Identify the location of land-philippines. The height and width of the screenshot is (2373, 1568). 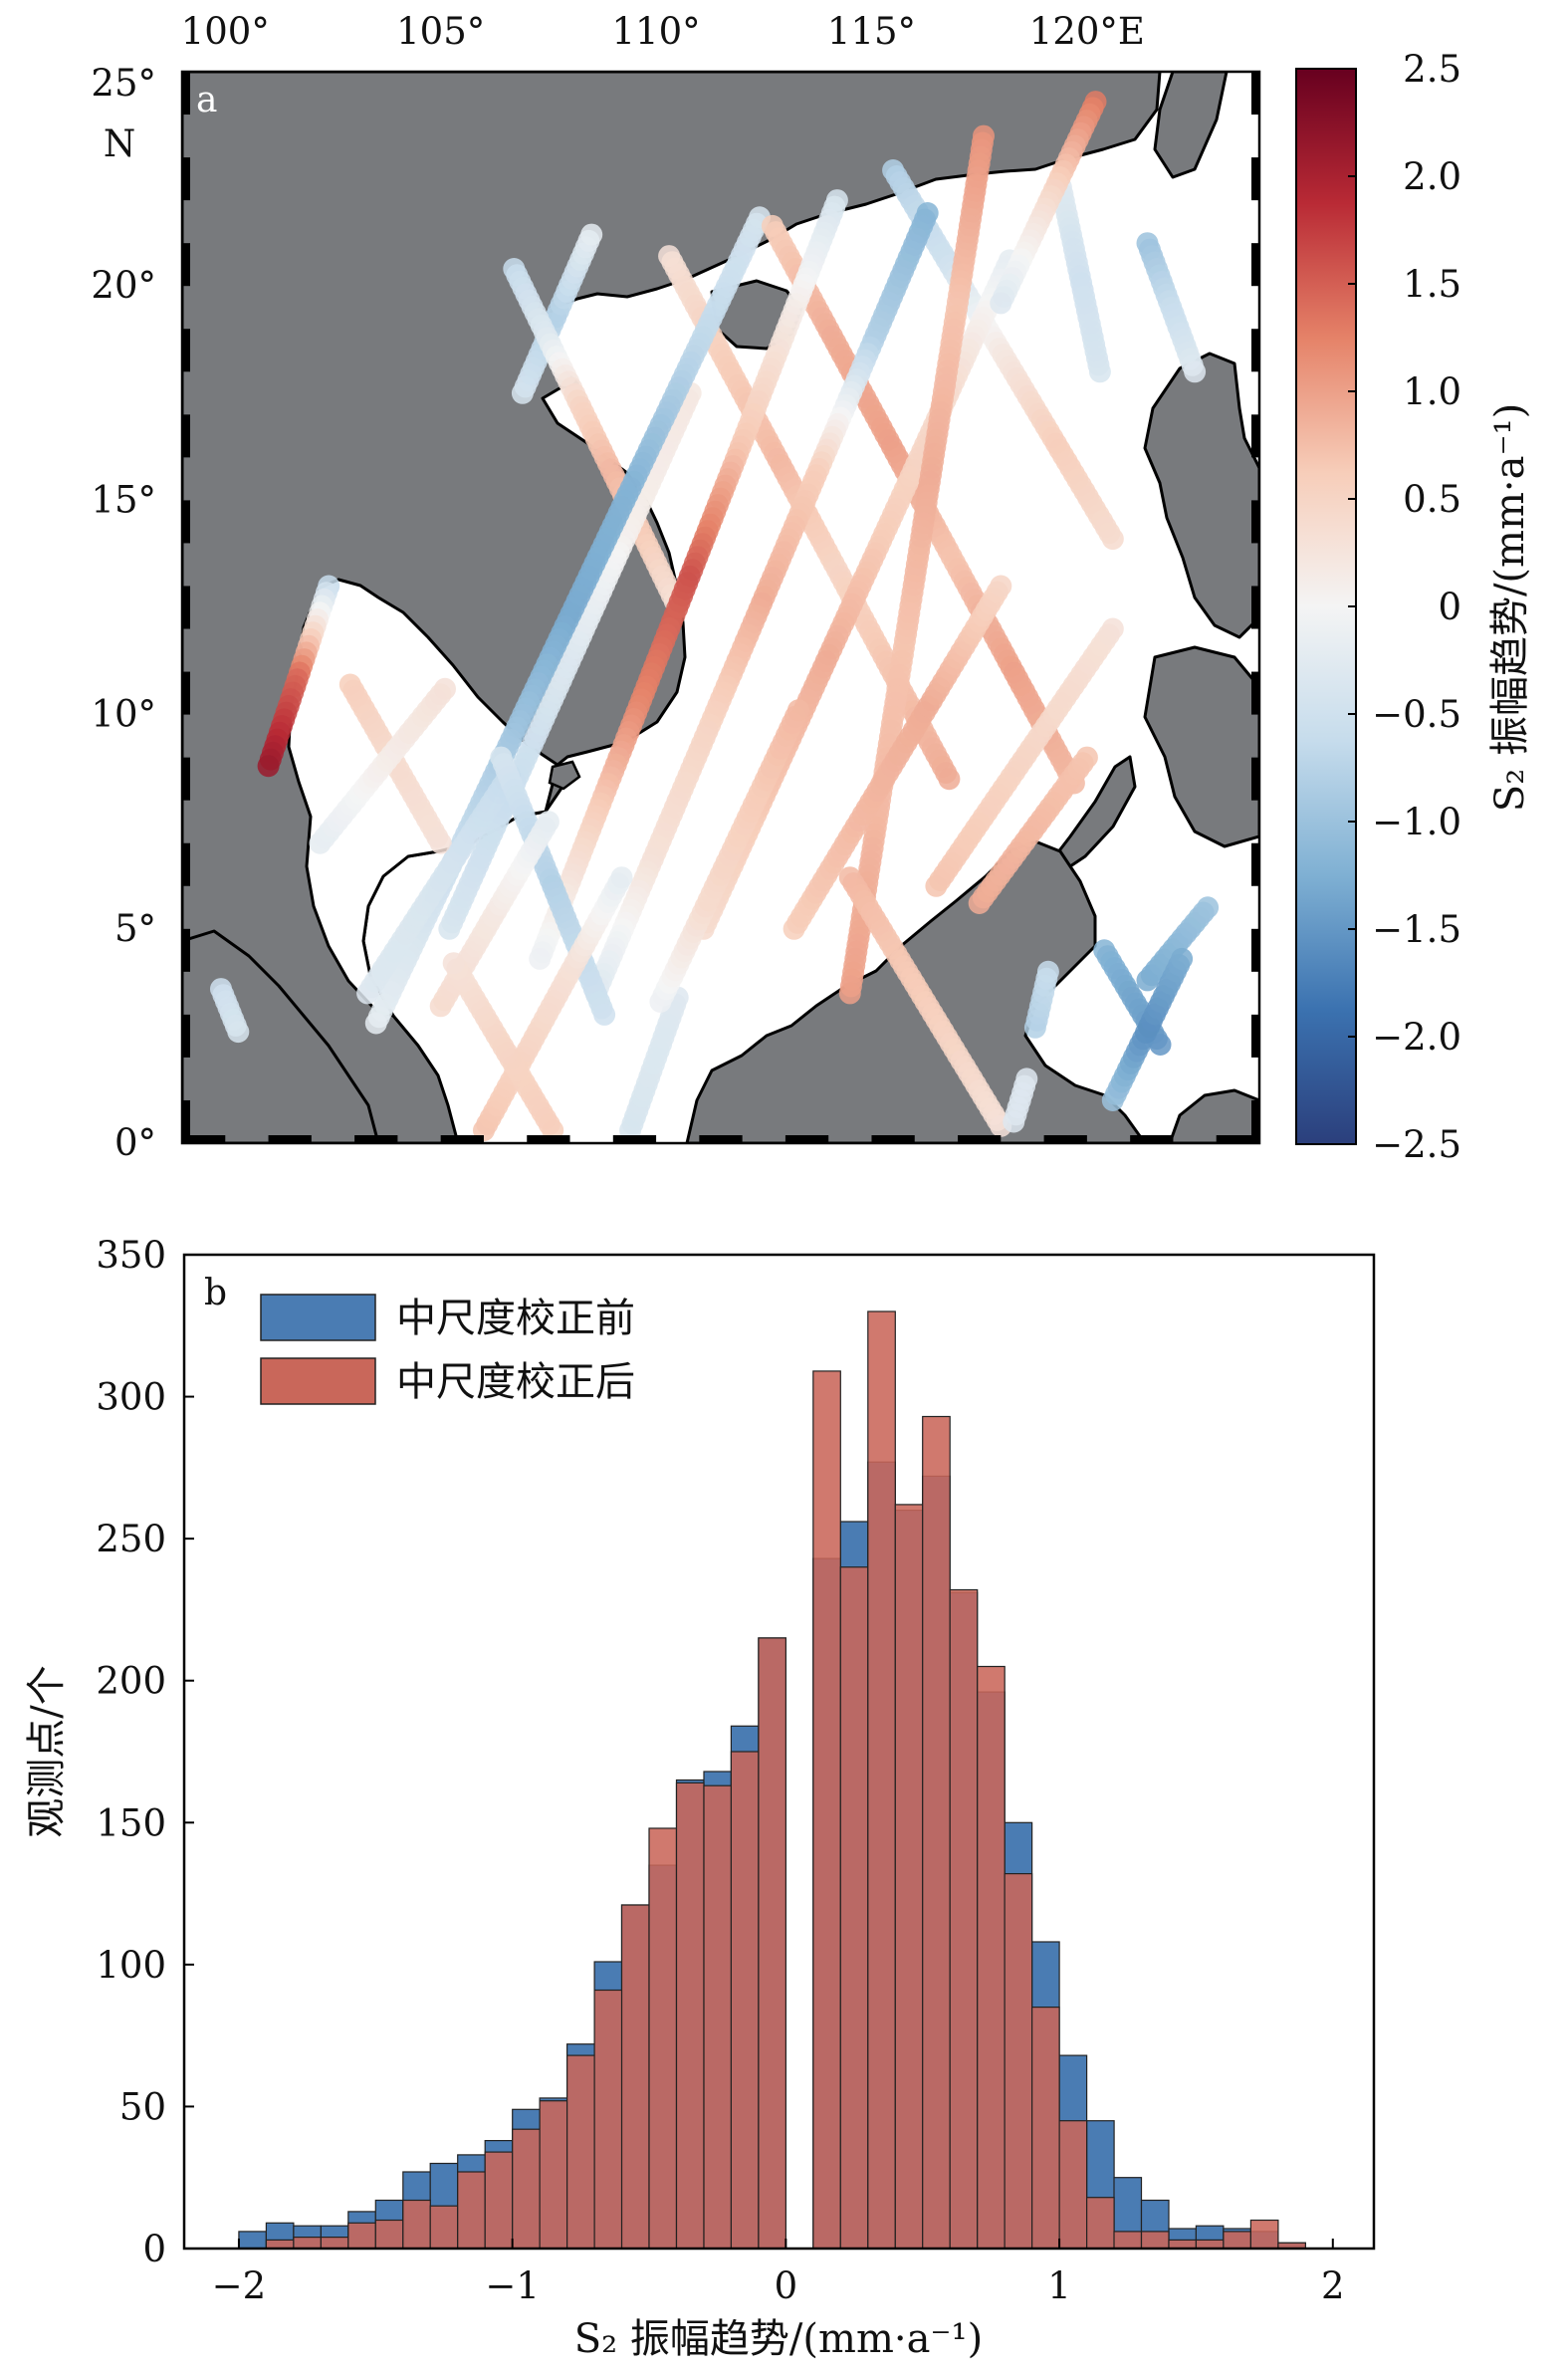
(1201, 495).